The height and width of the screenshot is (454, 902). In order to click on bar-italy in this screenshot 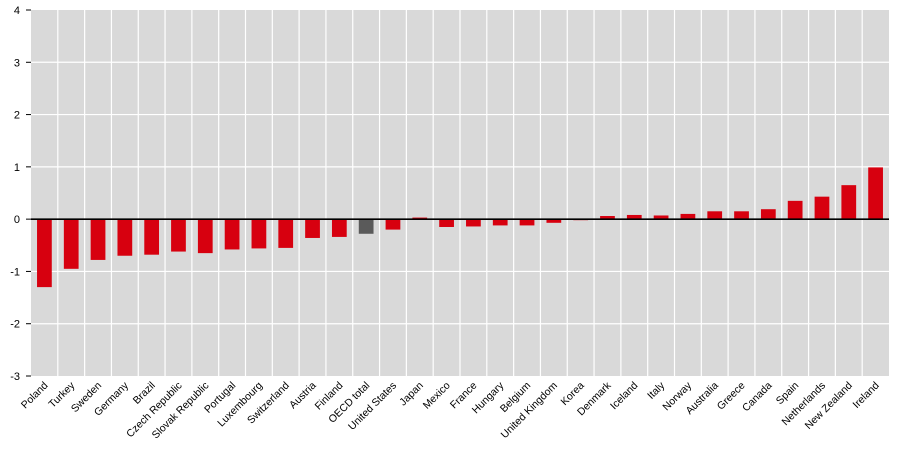, I will do `click(661, 217)`.